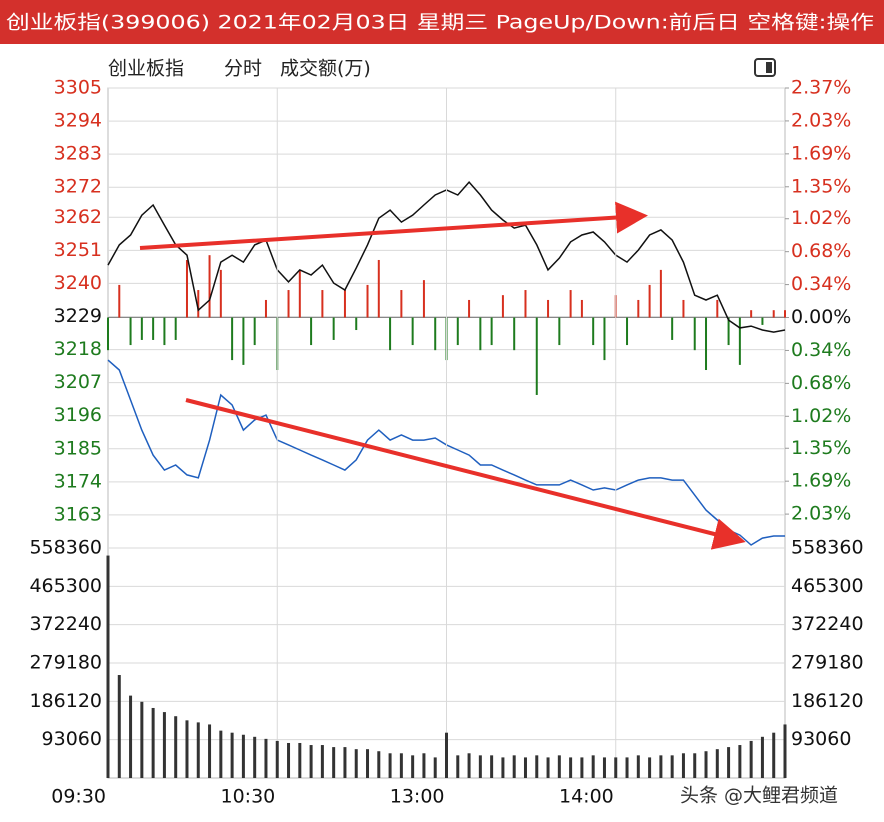 The image size is (884, 822). What do you see at coordinates (65, 663) in the screenshot?
I see `y-tick-label: 279180` at bounding box center [65, 663].